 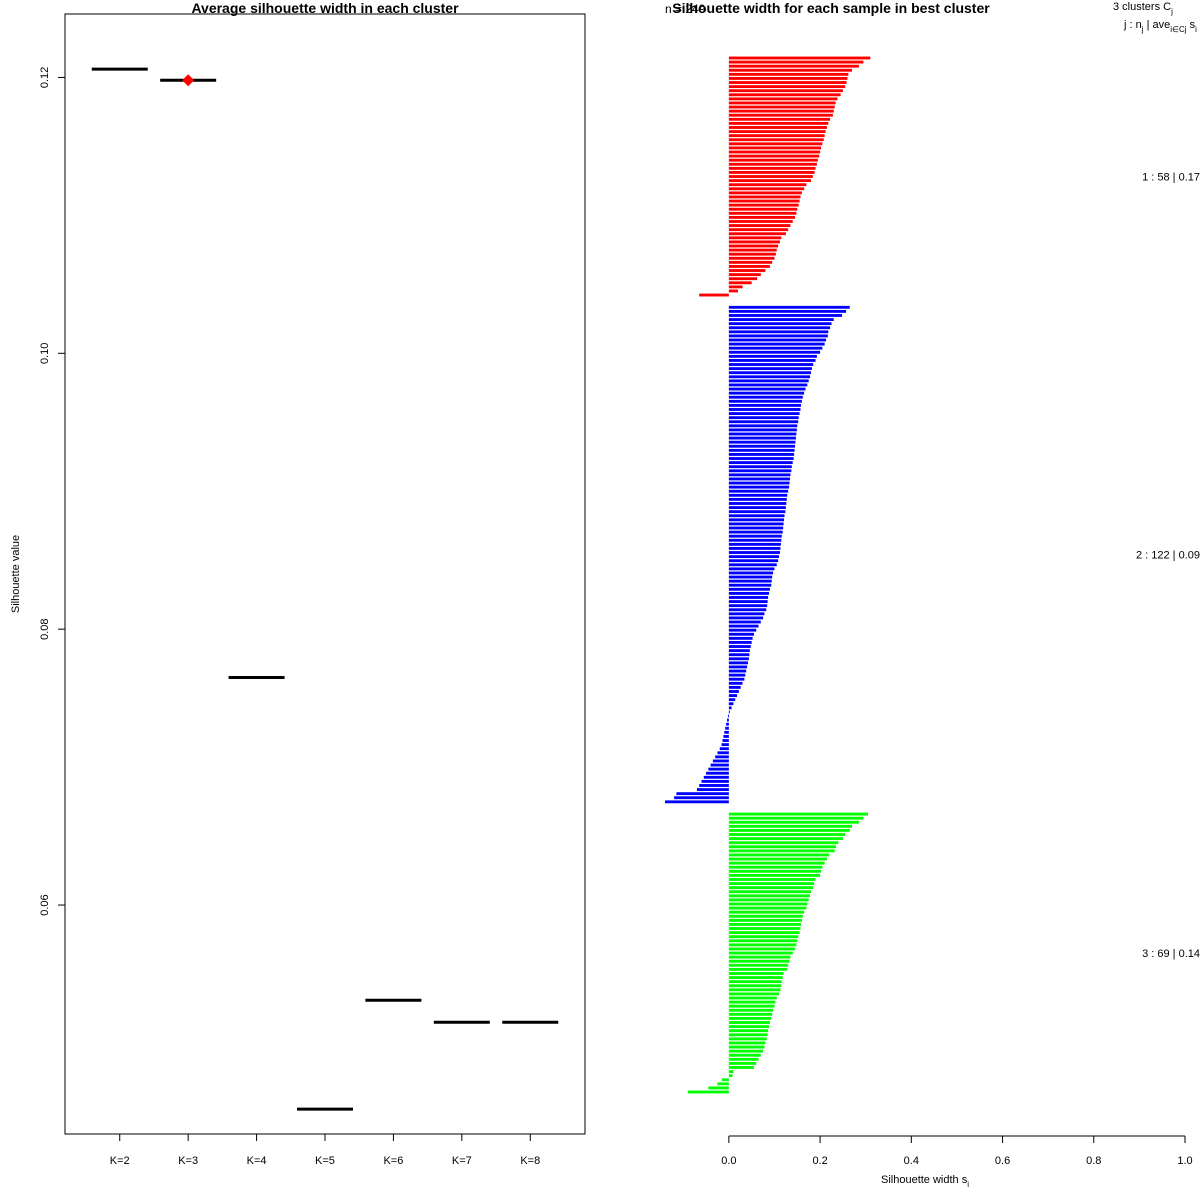 I want to click on left-x-axis: K=2 K=3 K=4 K=5 K=6 K=7 K=8, so click(x=325, y=1150).